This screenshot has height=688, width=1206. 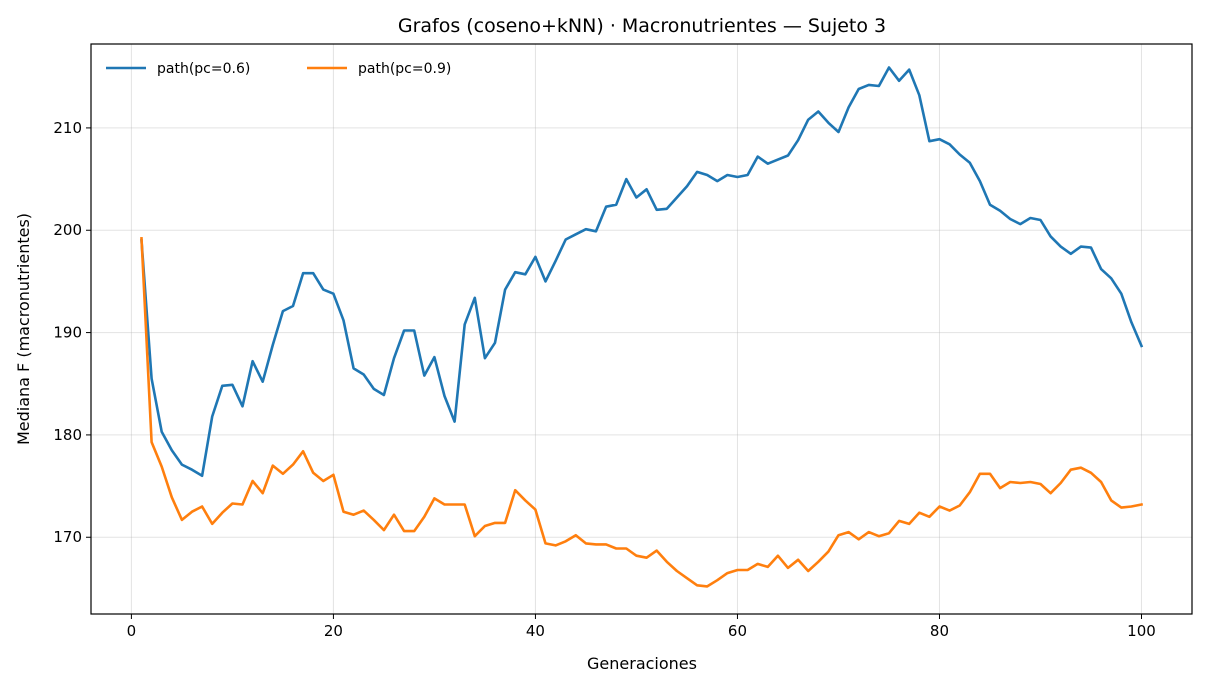 I want to click on x-tick-label: 80, so click(x=939, y=631).